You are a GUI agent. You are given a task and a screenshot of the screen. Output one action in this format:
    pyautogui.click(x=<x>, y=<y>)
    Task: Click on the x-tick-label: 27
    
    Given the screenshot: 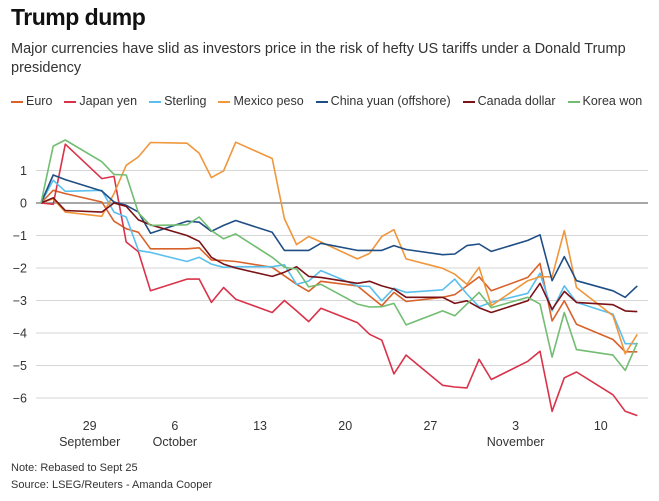 What is the action you would take?
    pyautogui.click(x=430, y=426)
    